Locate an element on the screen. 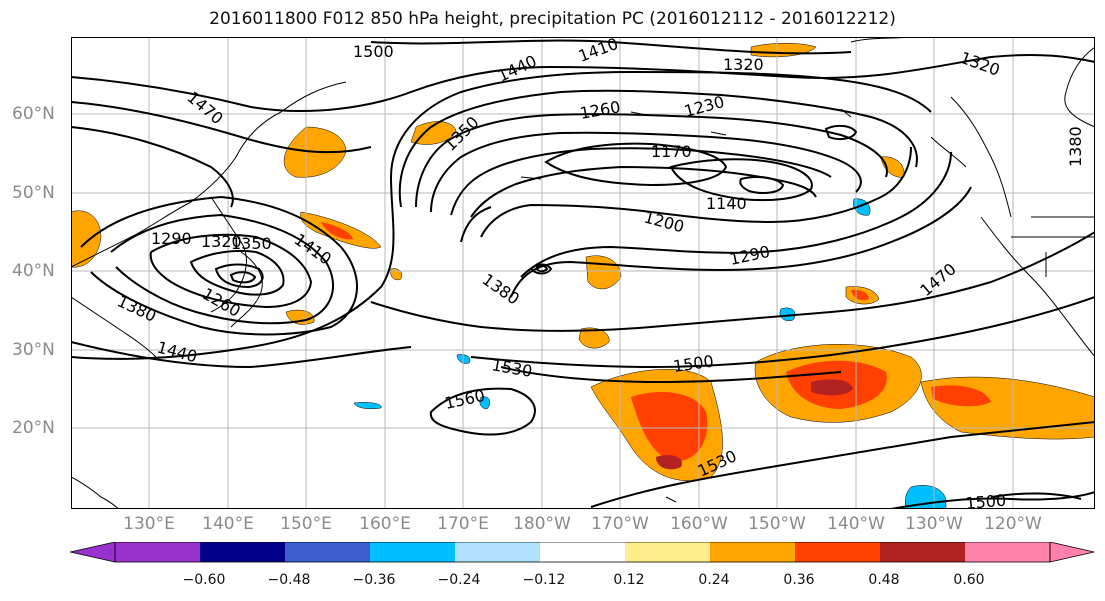 This screenshot has height=601, width=1105. colorbar-tick-label: −0.36 is located at coordinates (374, 580).